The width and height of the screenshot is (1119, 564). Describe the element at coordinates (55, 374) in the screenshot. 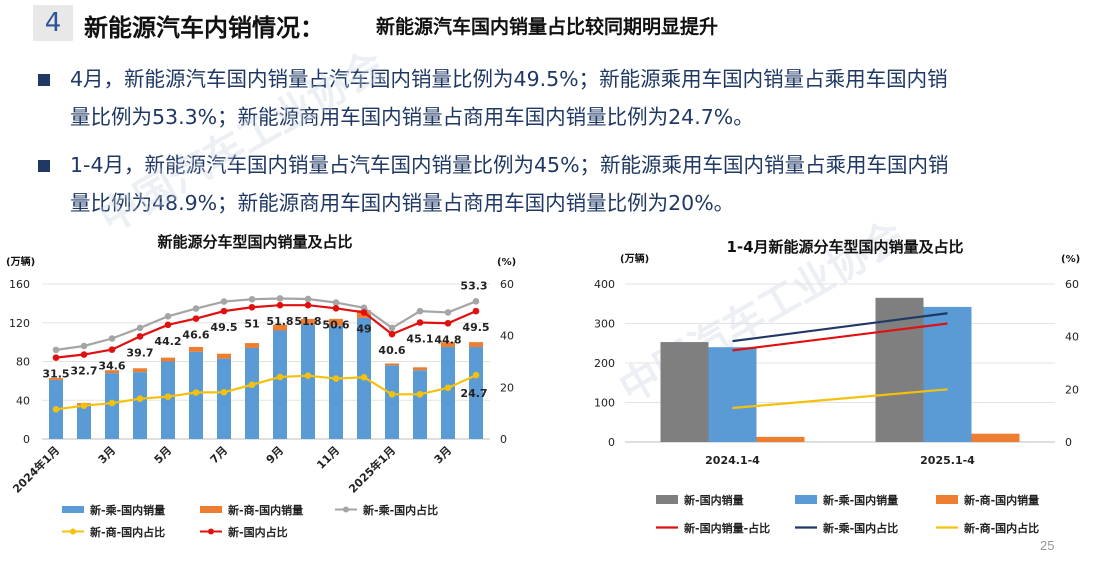

I see `data-label-total-share: 31.5` at that location.